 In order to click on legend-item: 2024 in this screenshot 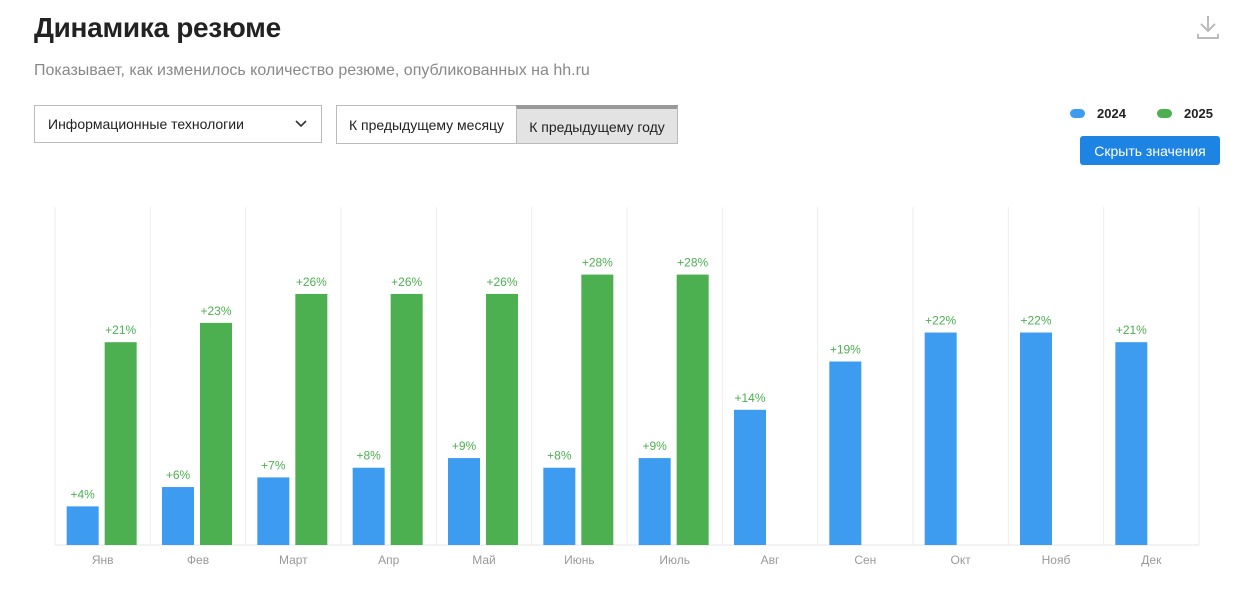, I will do `click(1098, 113)`.